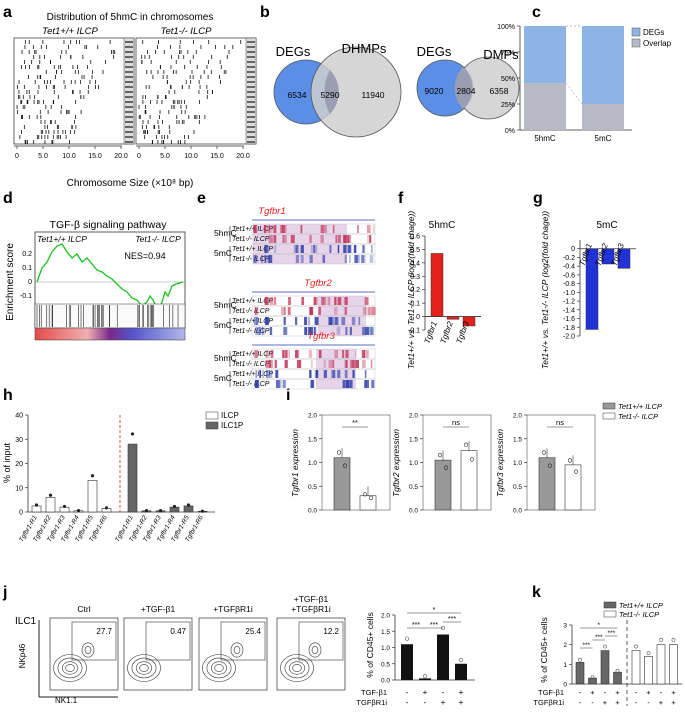 The height and width of the screenshot is (714, 685). I want to click on k-ytick-label: 3, so click(565, 626).